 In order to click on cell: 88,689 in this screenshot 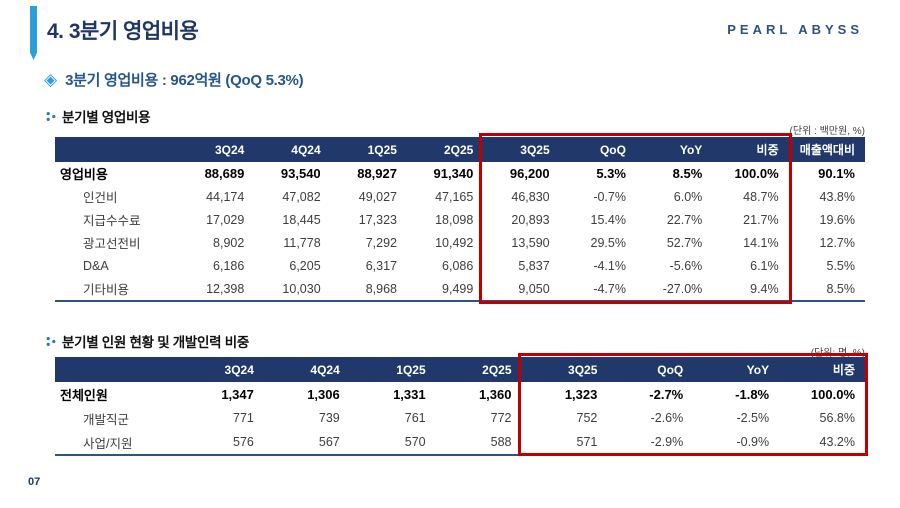, I will do `click(224, 173)`.